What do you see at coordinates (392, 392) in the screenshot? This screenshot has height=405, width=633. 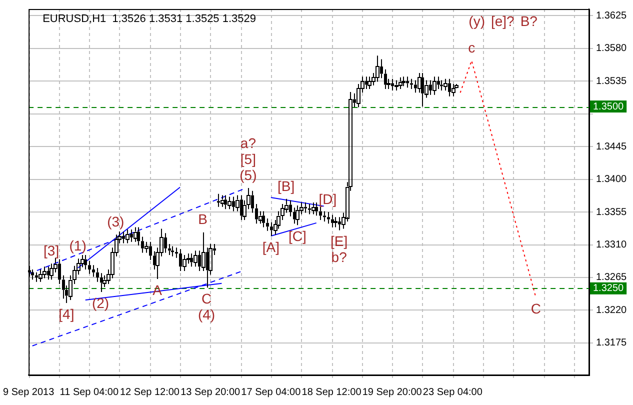 I see `x-tick-label: 19 Sep 20:00` at bounding box center [392, 392].